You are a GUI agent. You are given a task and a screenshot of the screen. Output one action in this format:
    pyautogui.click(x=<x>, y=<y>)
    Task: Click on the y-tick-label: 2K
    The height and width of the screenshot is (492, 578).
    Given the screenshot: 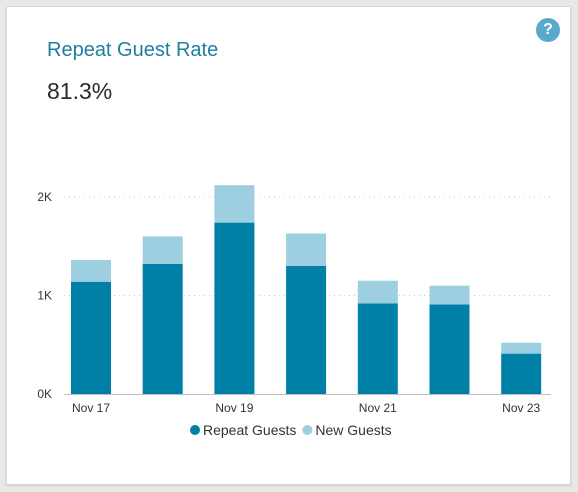 What is the action you would take?
    pyautogui.click(x=44, y=197)
    